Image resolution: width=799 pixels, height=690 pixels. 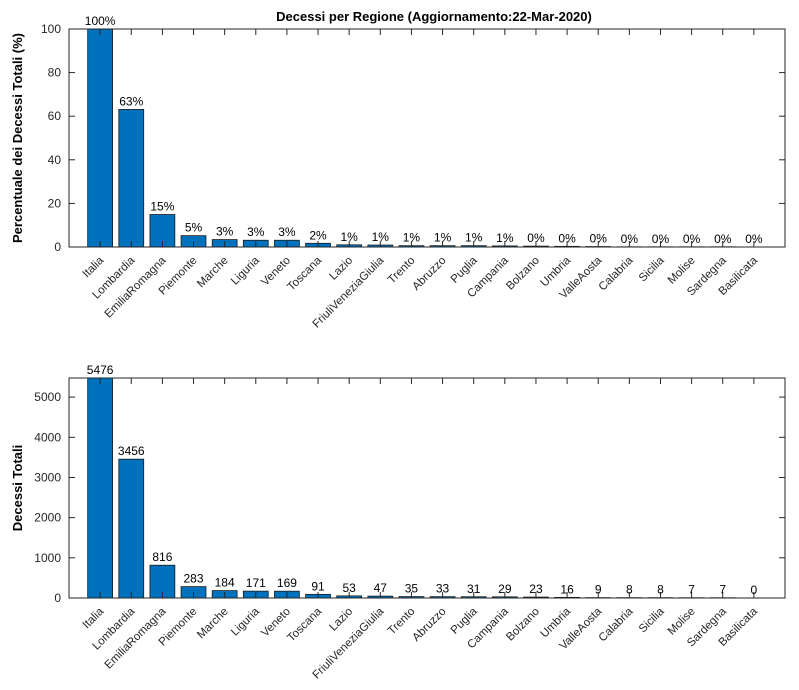 What do you see at coordinates (162, 581) in the screenshot?
I see `bar-emiliaromagna` at bounding box center [162, 581].